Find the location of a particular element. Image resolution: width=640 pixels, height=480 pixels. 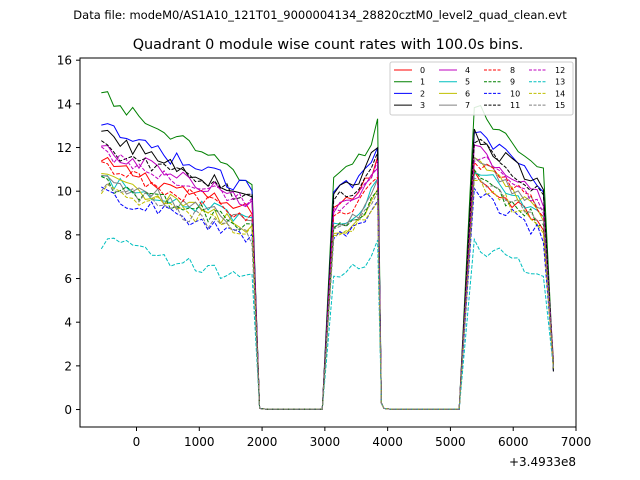

legend-label-3: 3 is located at coordinates (422, 105).